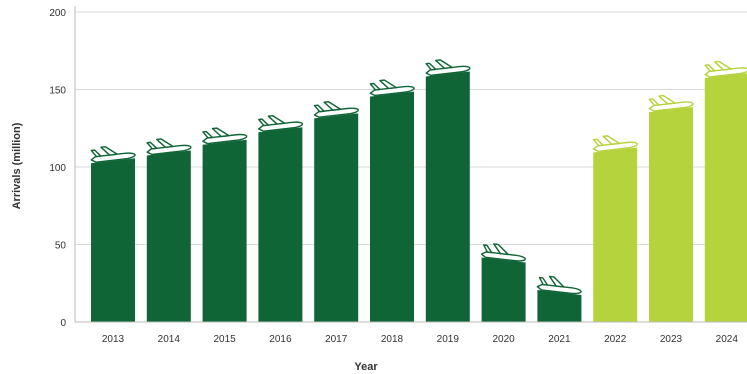  Describe the element at coordinates (336, 339) in the screenshot. I see `x-tick-label: 2017` at that location.